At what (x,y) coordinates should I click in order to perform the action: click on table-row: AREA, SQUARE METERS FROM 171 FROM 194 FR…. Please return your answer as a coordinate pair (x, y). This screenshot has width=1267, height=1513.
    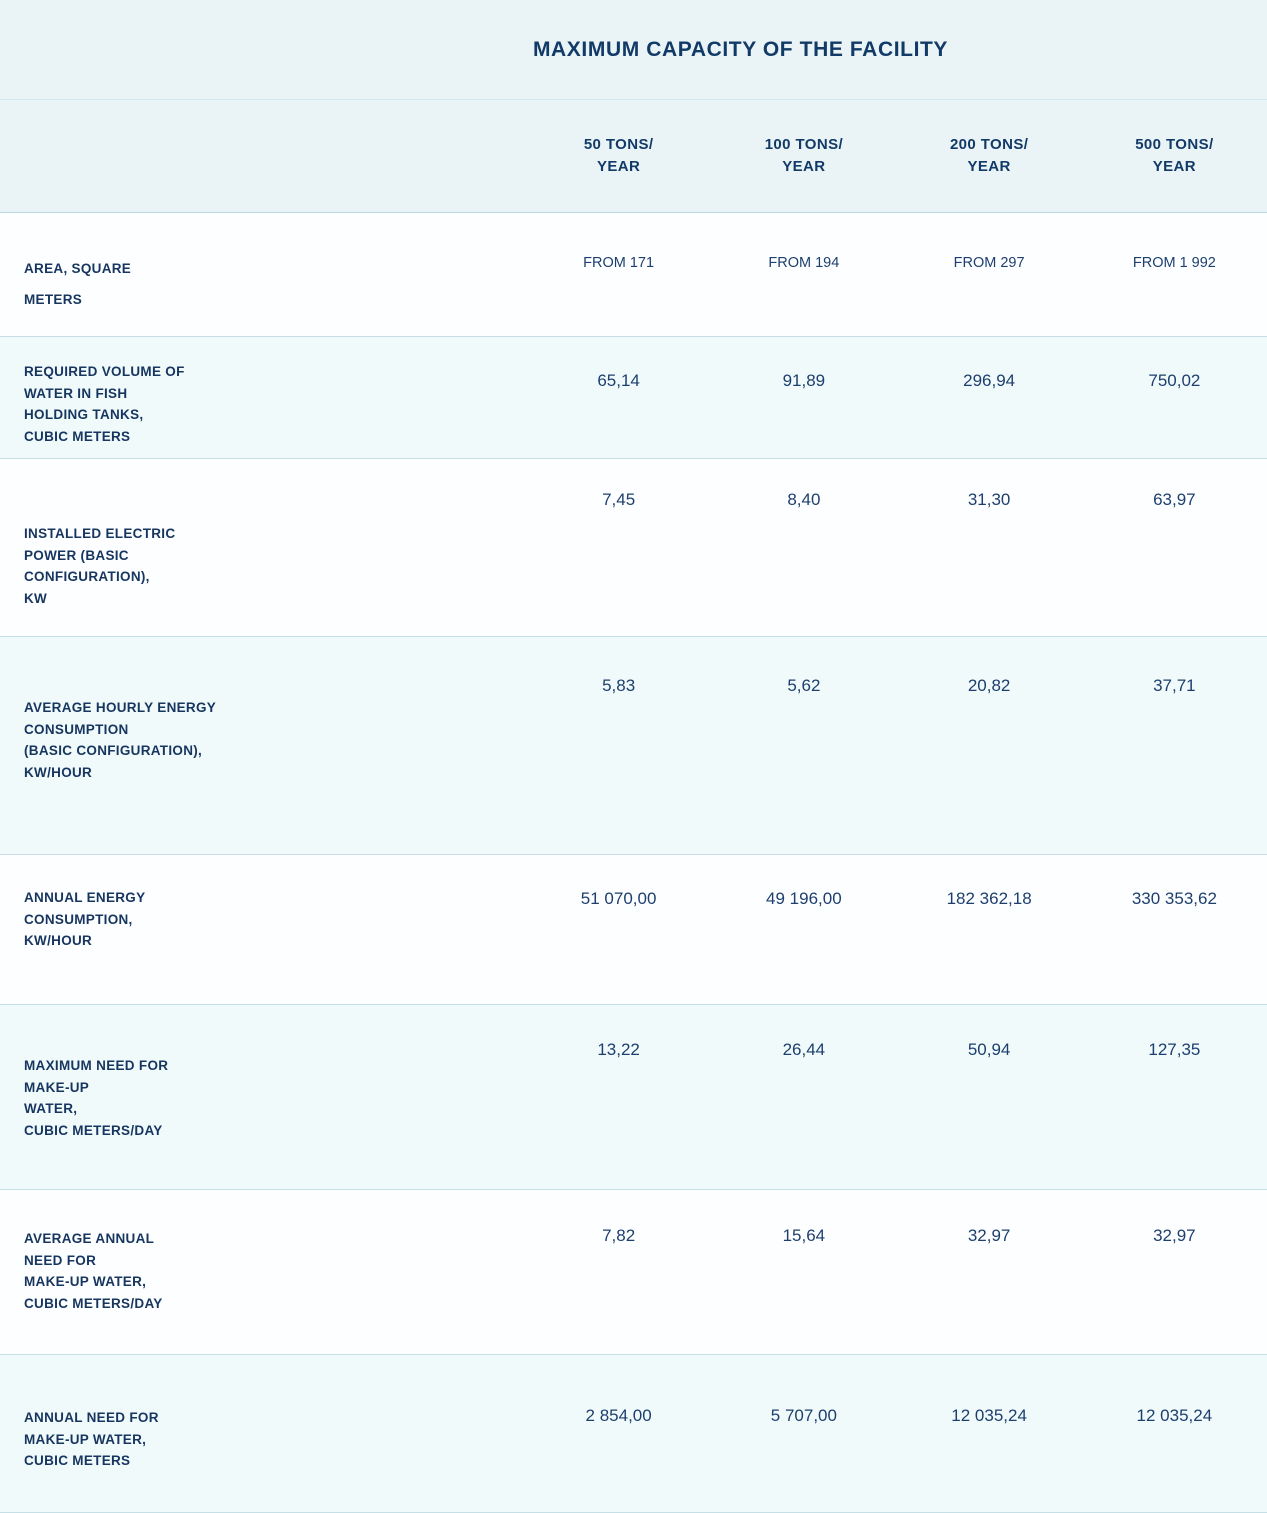
    Looking at the image, I should click on (633, 275).